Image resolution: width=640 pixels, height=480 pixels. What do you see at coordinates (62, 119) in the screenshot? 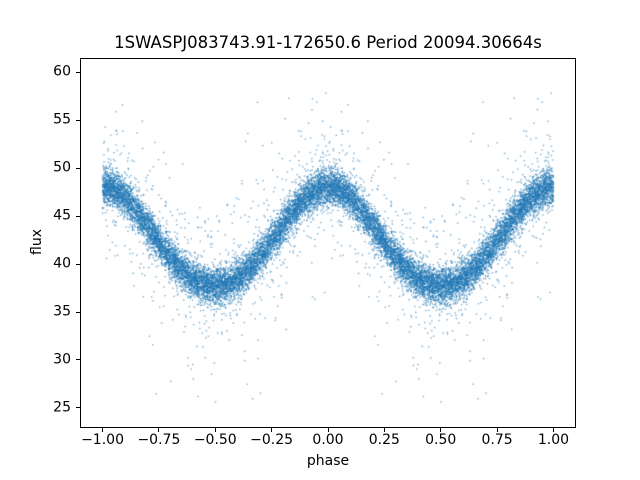
I see `y-tick-label: 55` at bounding box center [62, 119].